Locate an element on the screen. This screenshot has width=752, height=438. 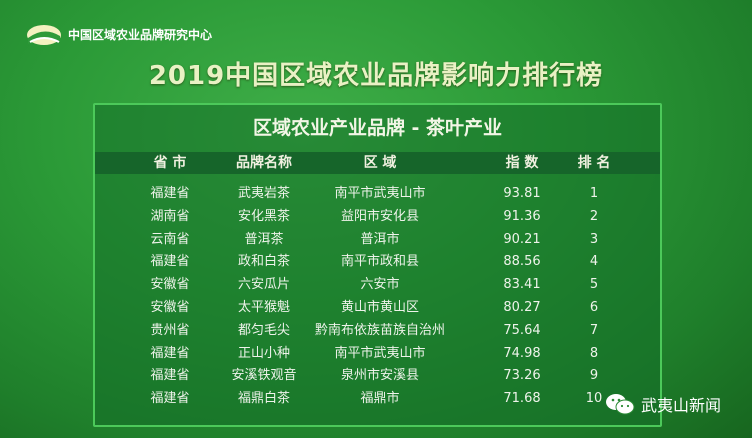
table-row: 福建省 福鼎白茶 福鼎市 71.68 10 is located at coordinates (377, 399).